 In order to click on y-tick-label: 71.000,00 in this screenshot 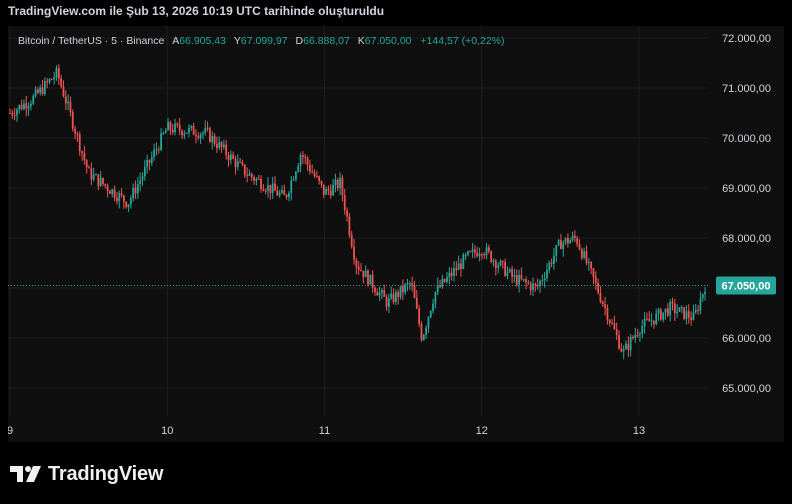, I will do `click(746, 89)`.